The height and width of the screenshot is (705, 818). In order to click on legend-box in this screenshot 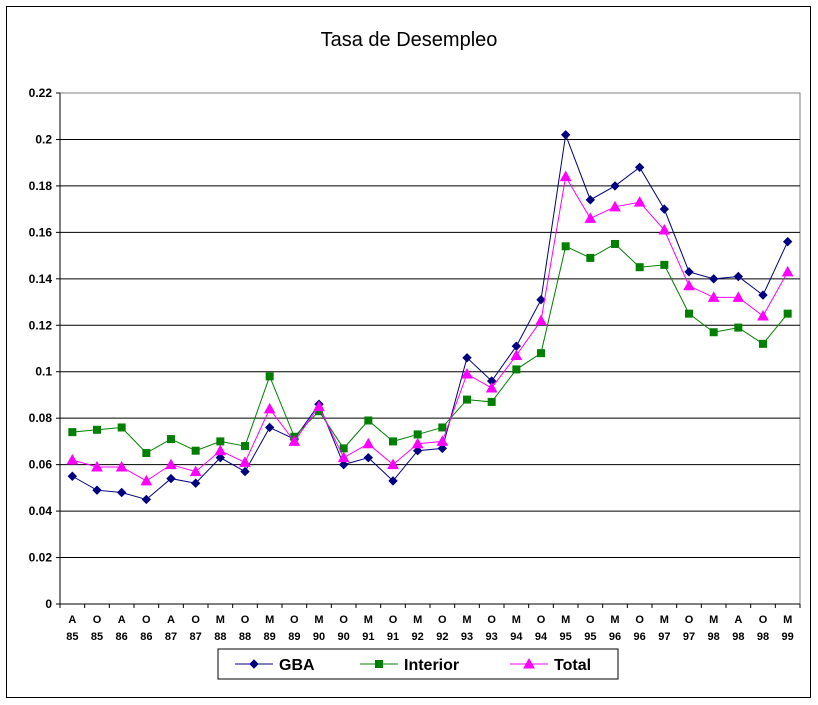, I will do `click(418, 664)`.